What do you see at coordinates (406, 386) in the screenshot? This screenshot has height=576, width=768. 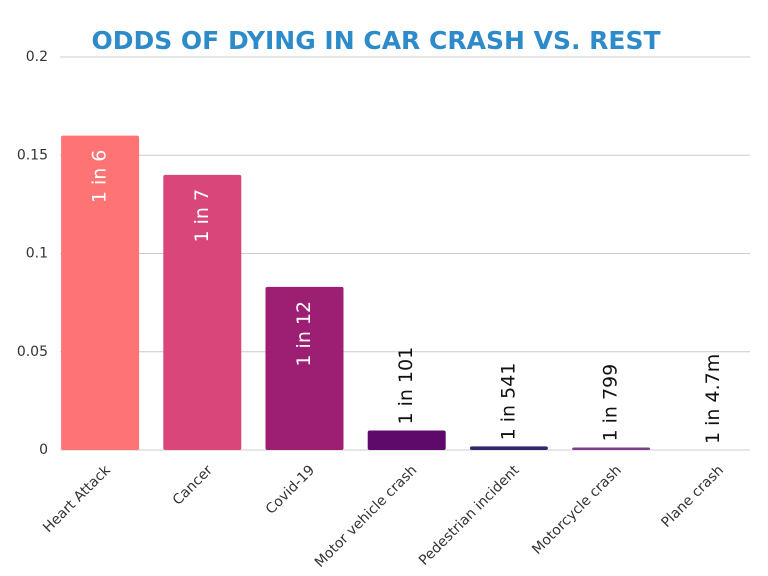 I see `value-label: 1 in 101` at bounding box center [406, 386].